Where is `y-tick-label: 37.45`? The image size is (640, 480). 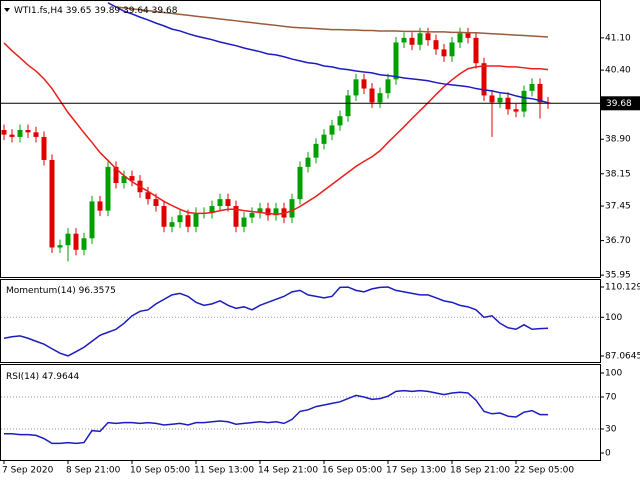 y-tick-label: 37.45 is located at coordinates (618, 207).